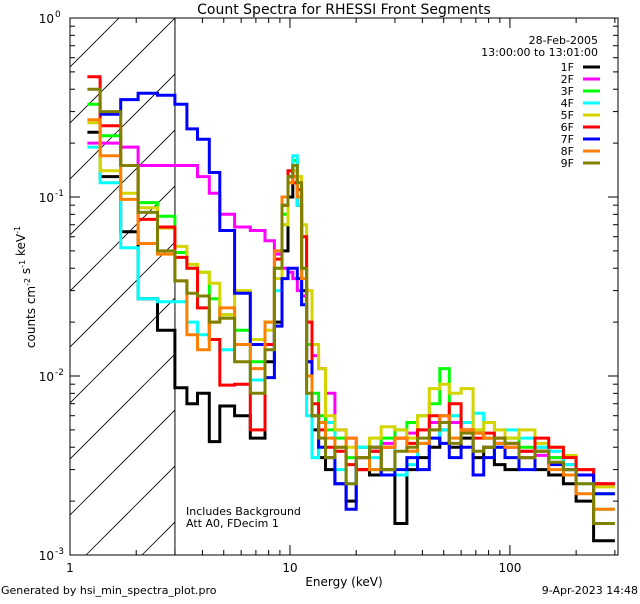 This screenshot has width=640, height=604. Describe the element at coordinates (232, 523) in the screenshot. I see `annotation-attenuator: Att A0, FDecim 1` at that location.